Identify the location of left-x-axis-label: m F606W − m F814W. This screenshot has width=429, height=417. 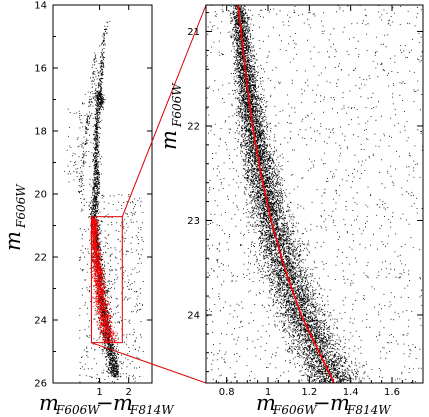
(107, 404).